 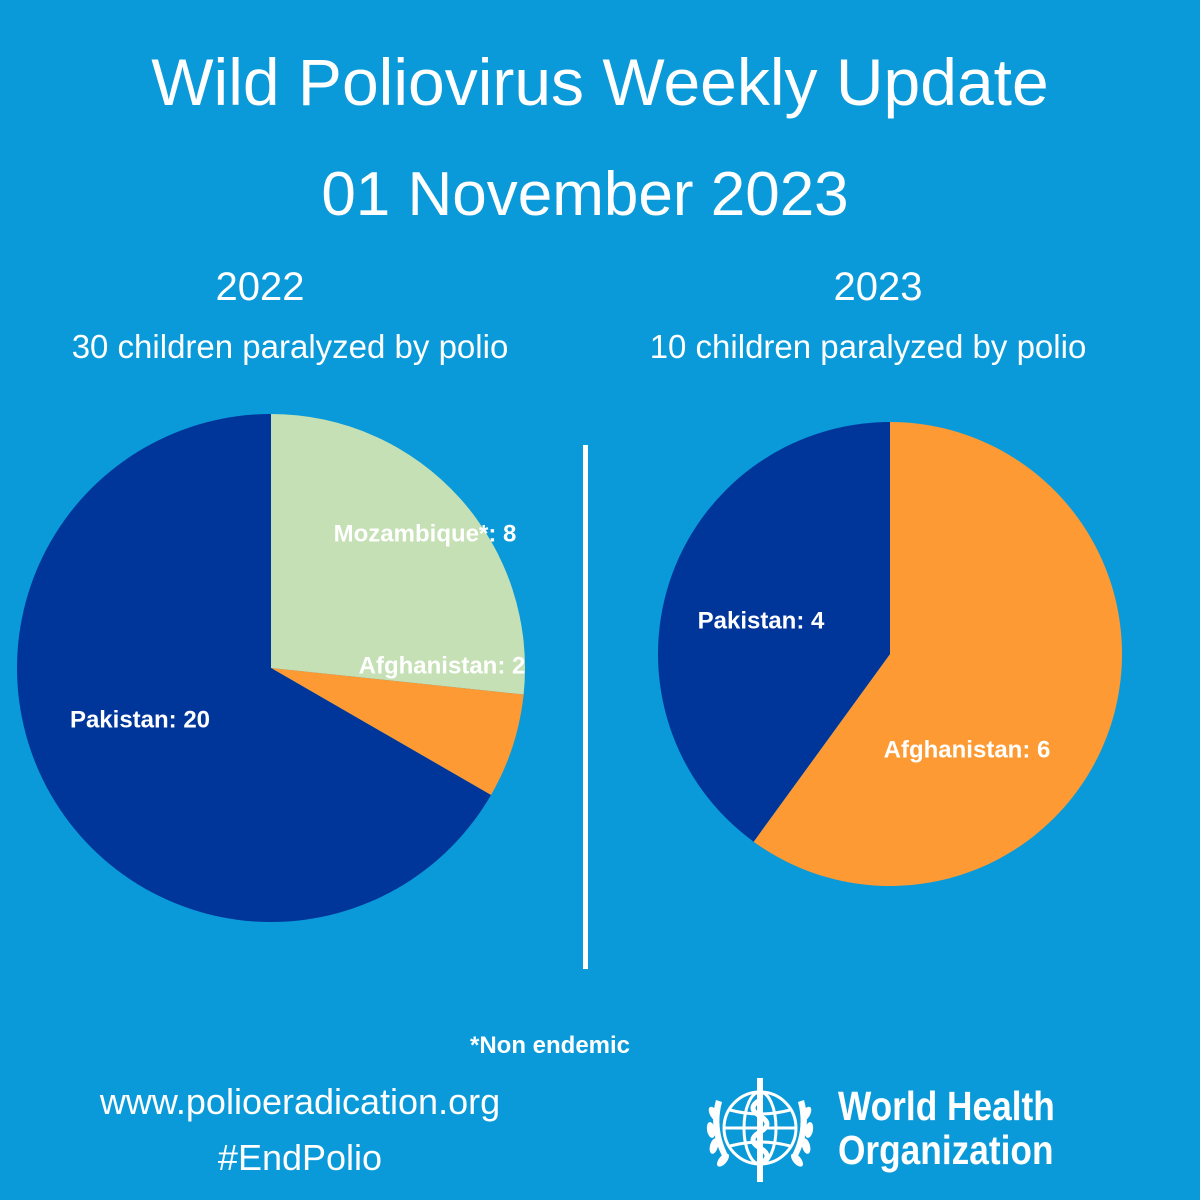 What do you see at coordinates (760, 1130) in the screenshot?
I see `who-emblem-icon` at bounding box center [760, 1130].